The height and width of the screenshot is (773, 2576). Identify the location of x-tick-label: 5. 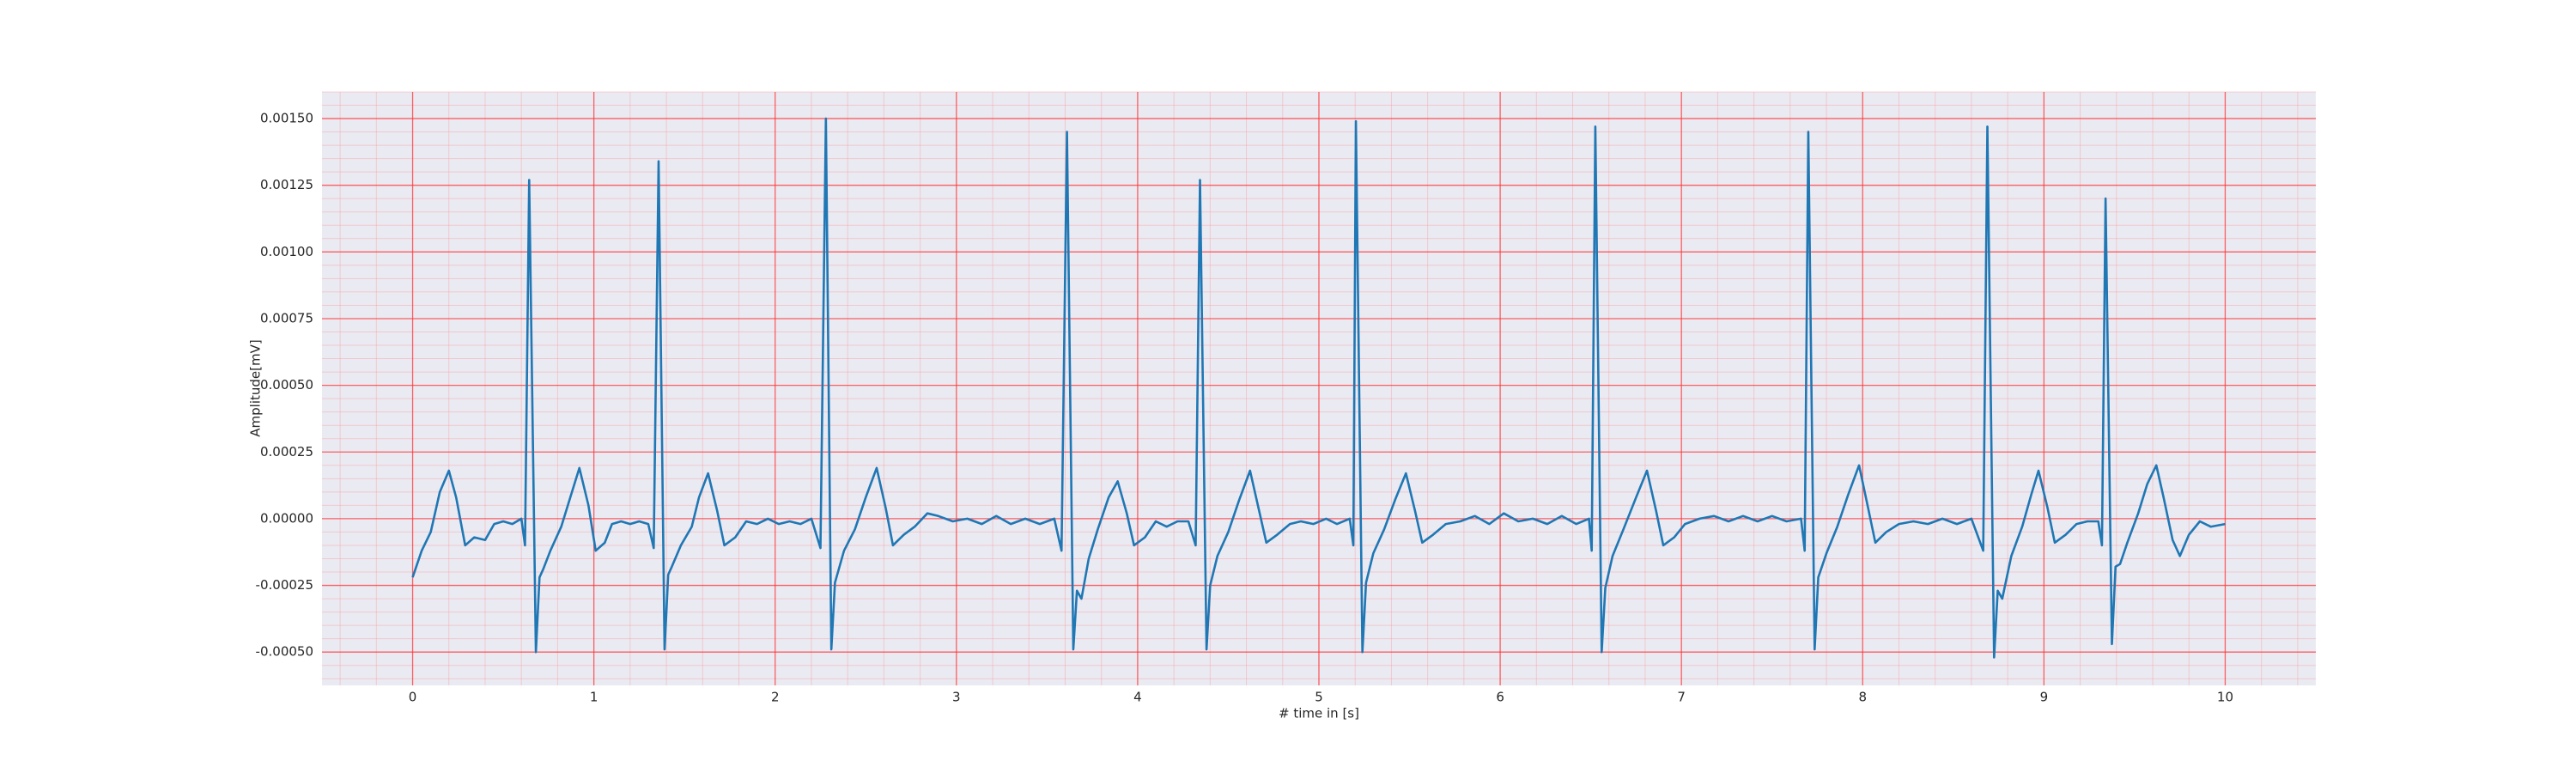
(1319, 697).